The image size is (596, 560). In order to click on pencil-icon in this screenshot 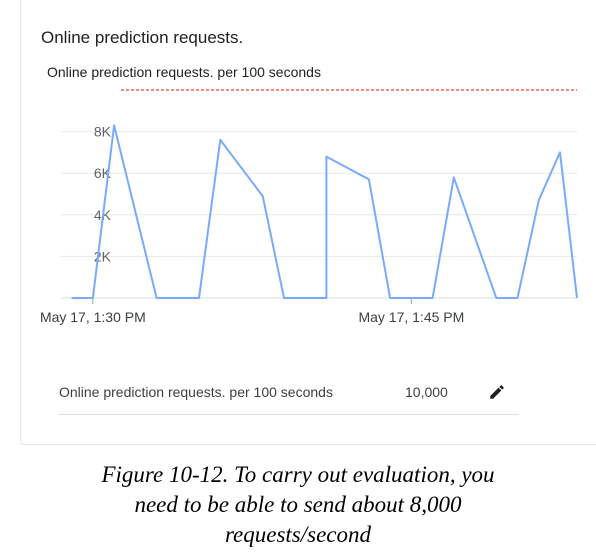, I will do `click(497, 392)`.